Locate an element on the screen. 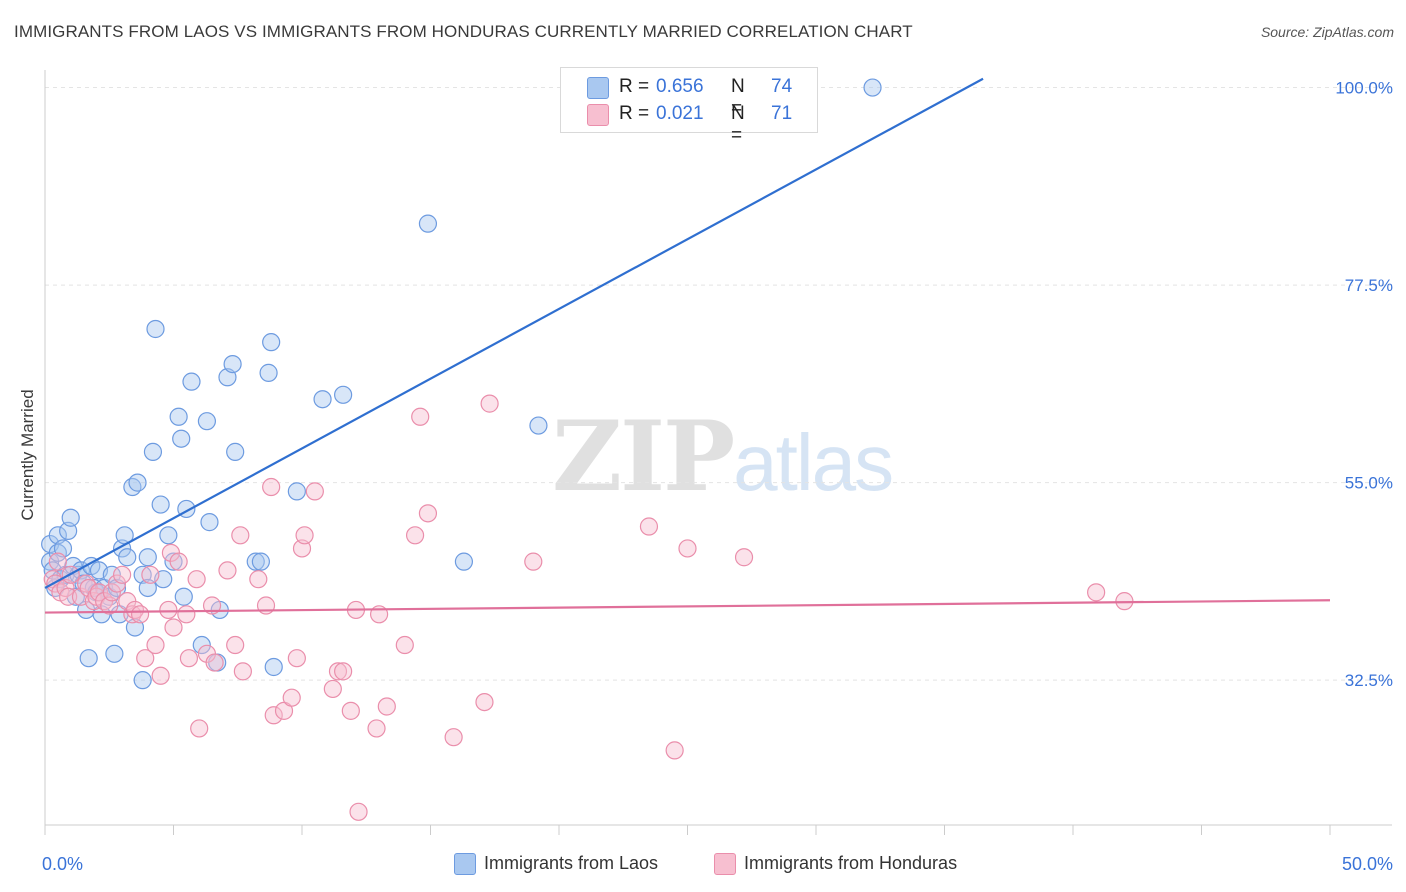  source-credit: Source: ZipAtlas.com is located at coordinates (1327, 32).